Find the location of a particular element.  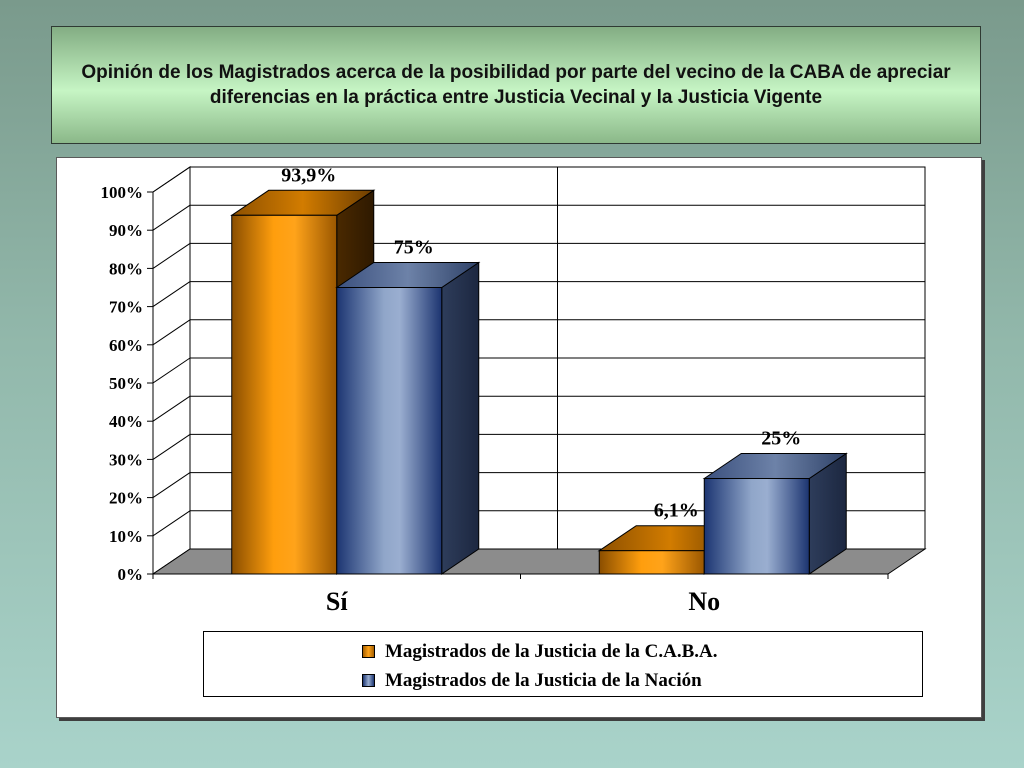

data-label-caba-no: 6,1% is located at coordinates (676, 511).